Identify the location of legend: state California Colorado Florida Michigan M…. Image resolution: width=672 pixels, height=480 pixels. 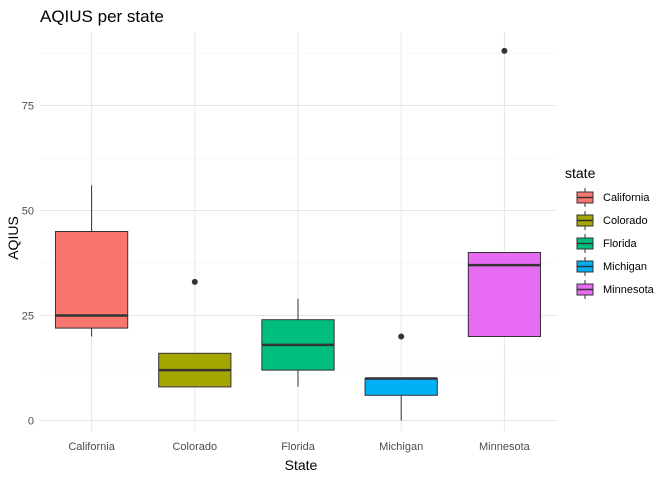
(610, 232).